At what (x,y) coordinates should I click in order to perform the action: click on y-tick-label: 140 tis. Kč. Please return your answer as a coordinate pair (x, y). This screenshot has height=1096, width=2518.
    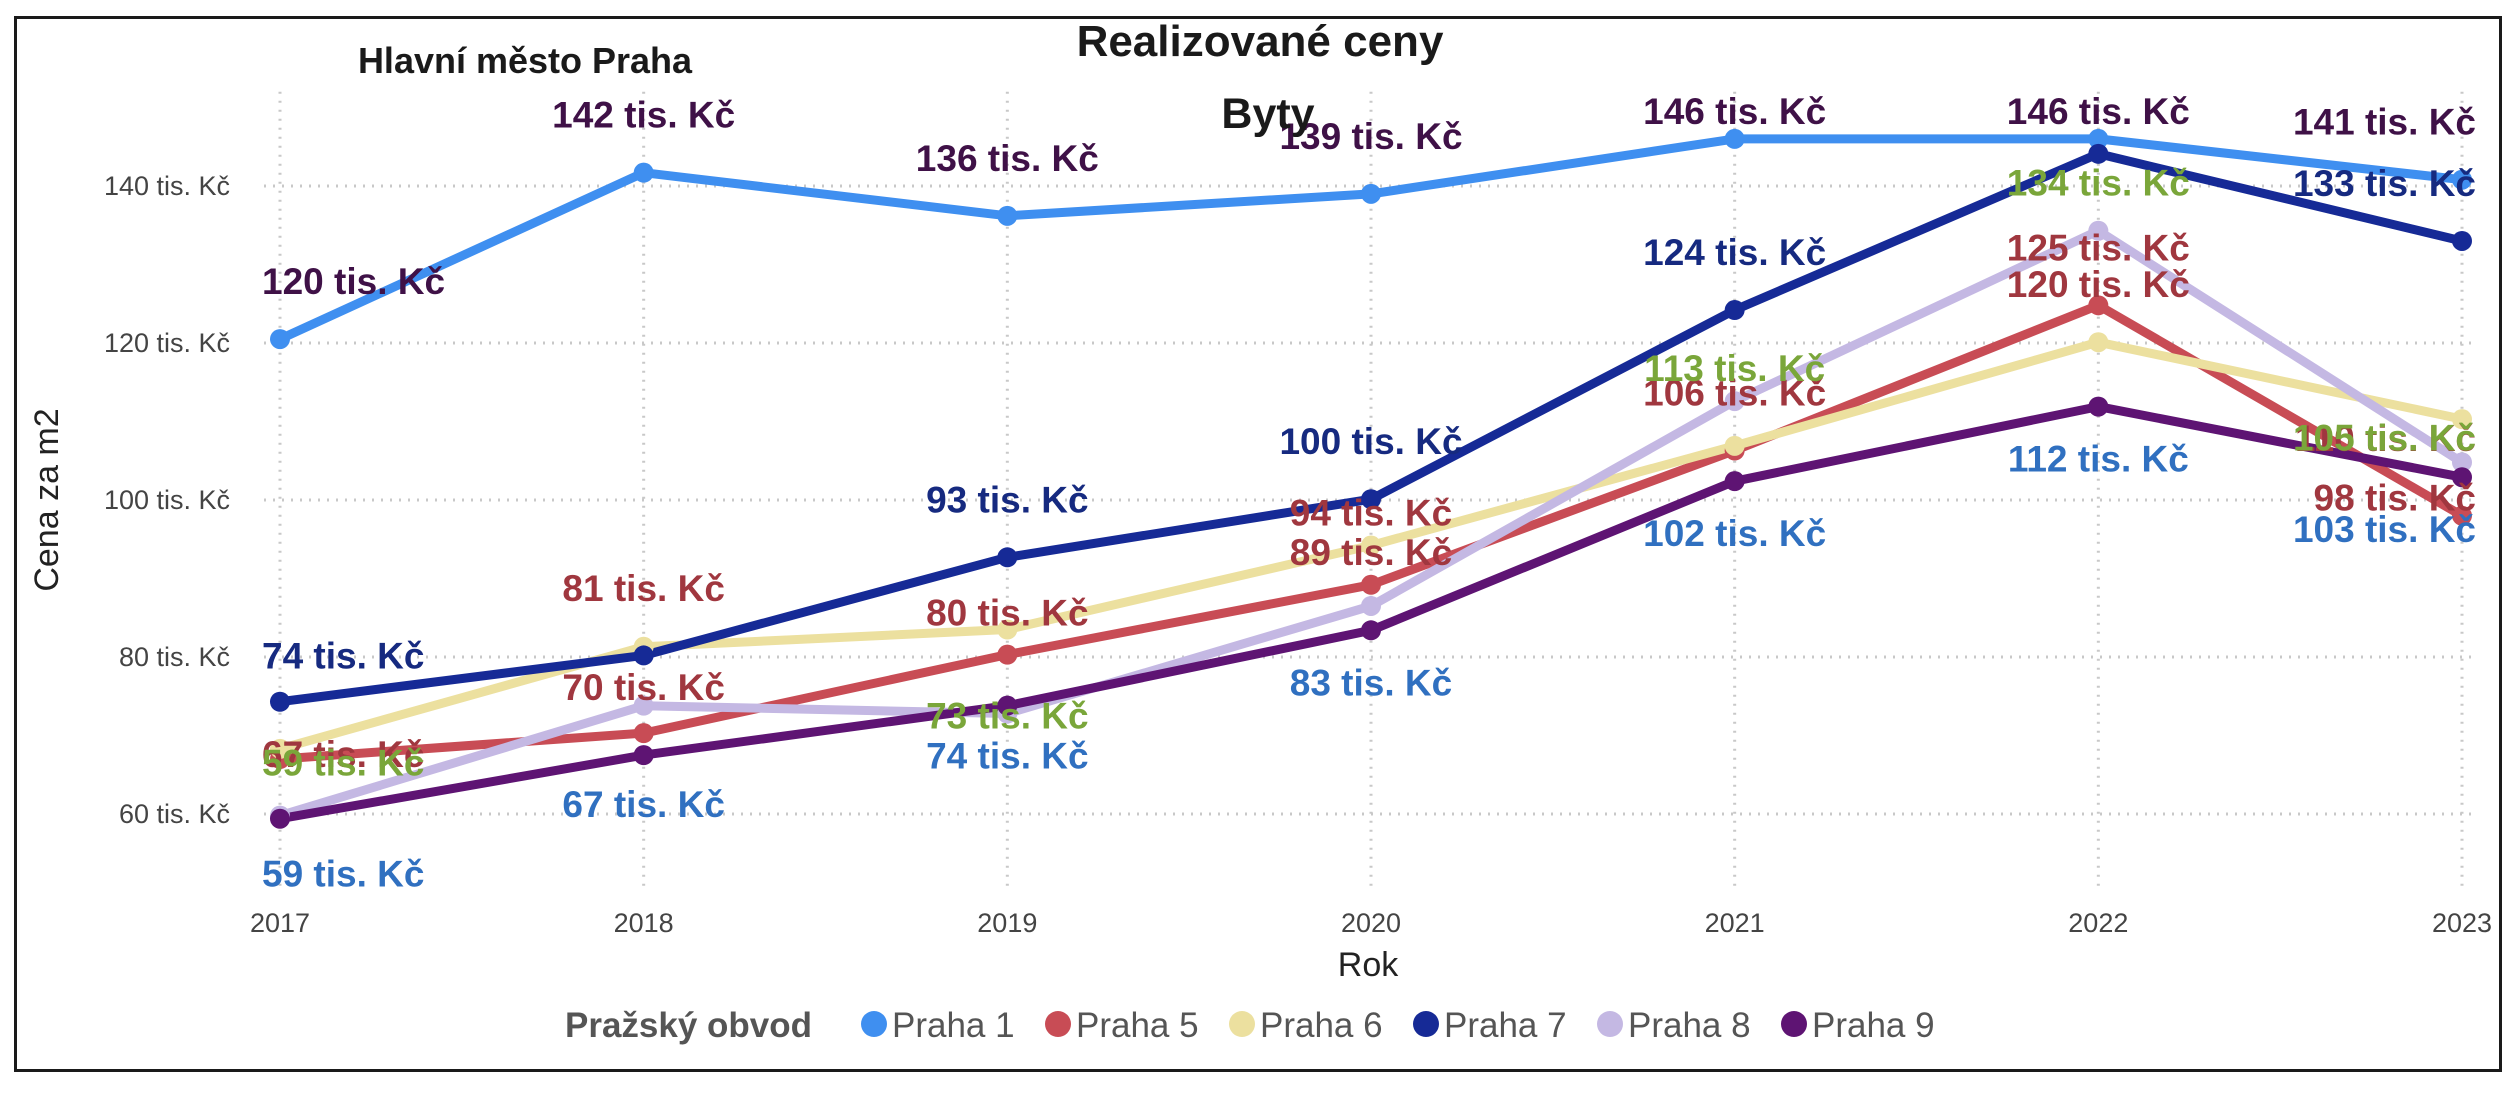
    Looking at the image, I should click on (167, 186).